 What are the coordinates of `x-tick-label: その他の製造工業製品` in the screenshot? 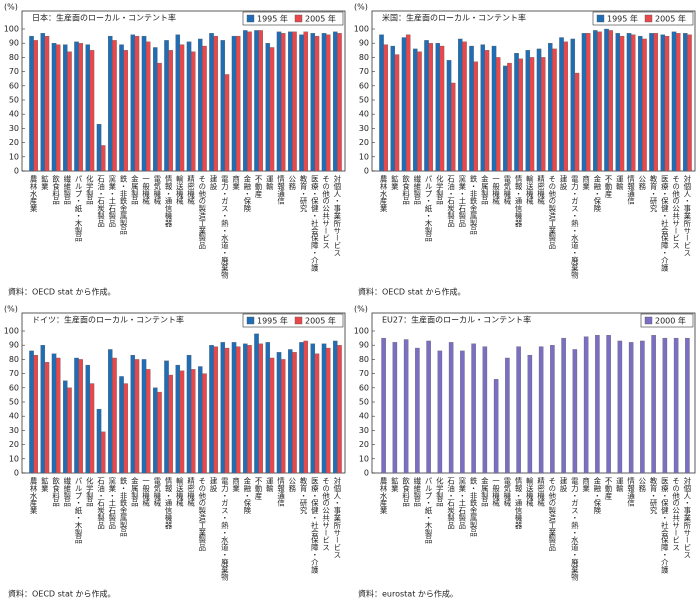 It's located at (552, 212).